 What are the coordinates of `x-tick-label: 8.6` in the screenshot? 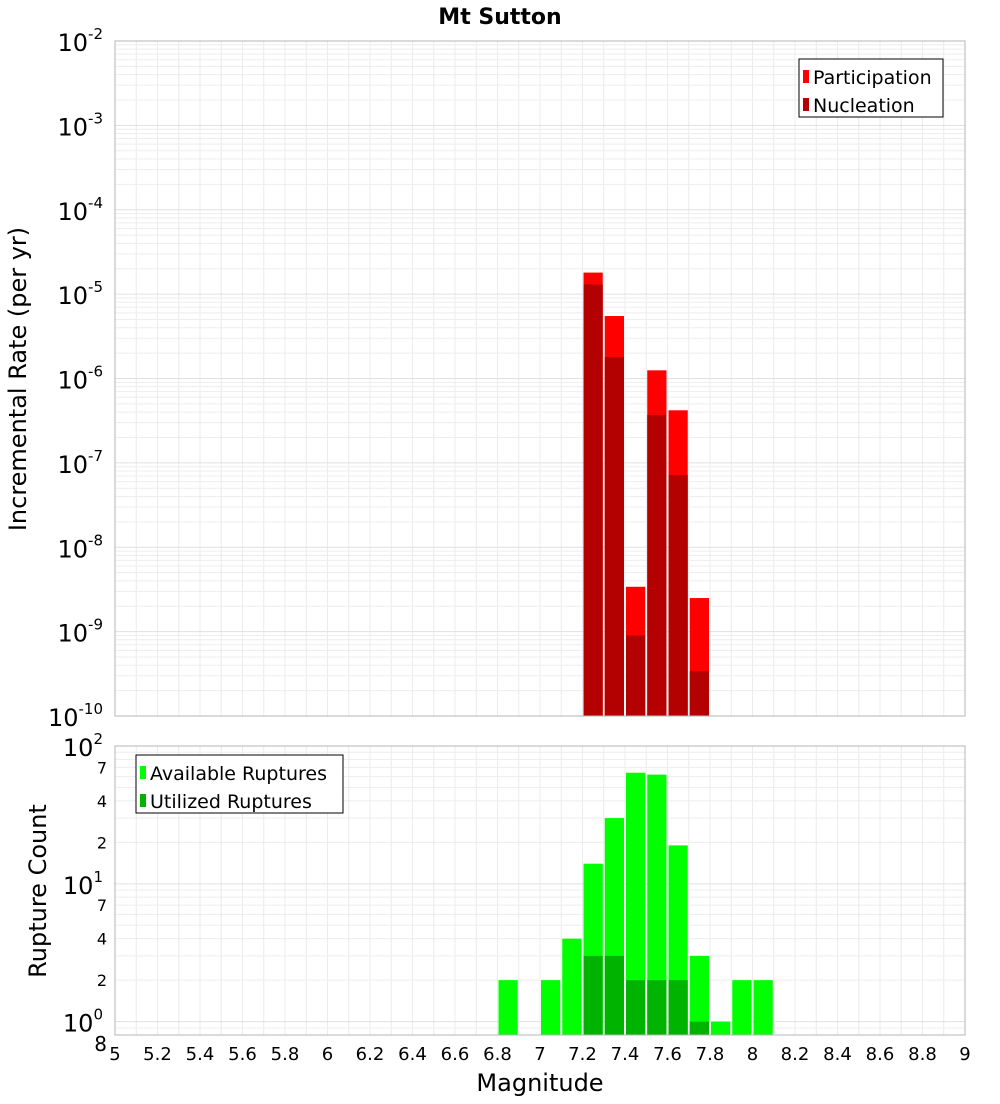 It's located at (880, 1054).